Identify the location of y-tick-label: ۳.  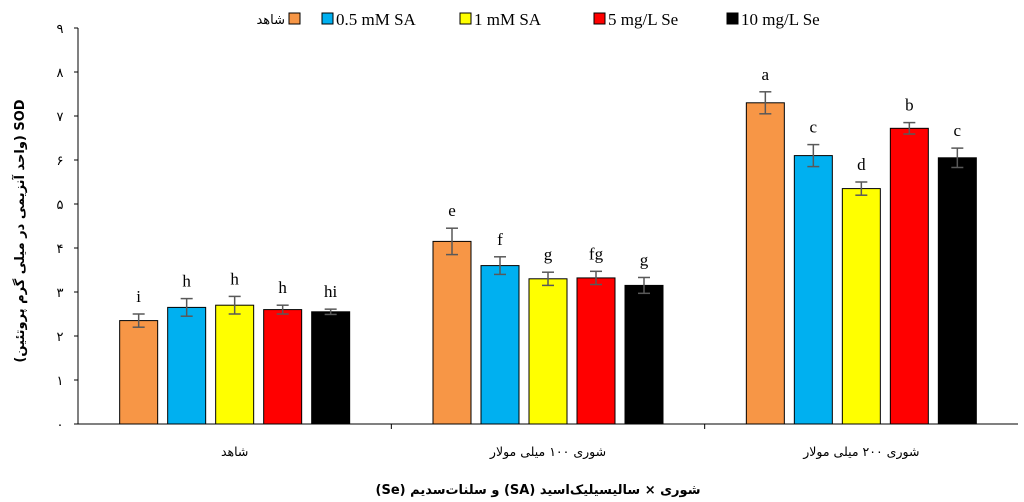
(60, 293).